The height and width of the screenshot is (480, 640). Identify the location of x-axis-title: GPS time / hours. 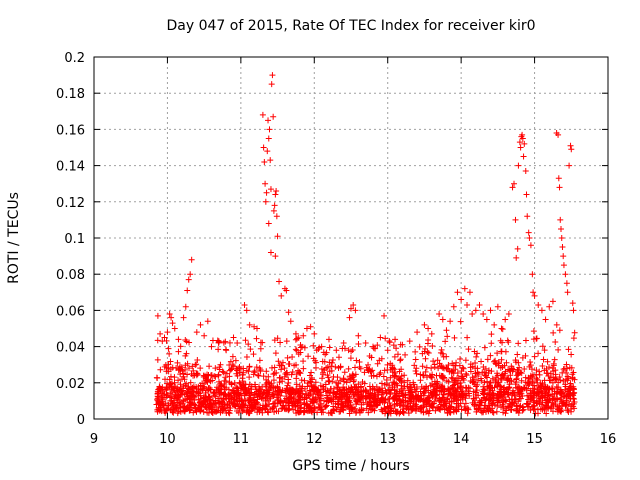
(350, 466).